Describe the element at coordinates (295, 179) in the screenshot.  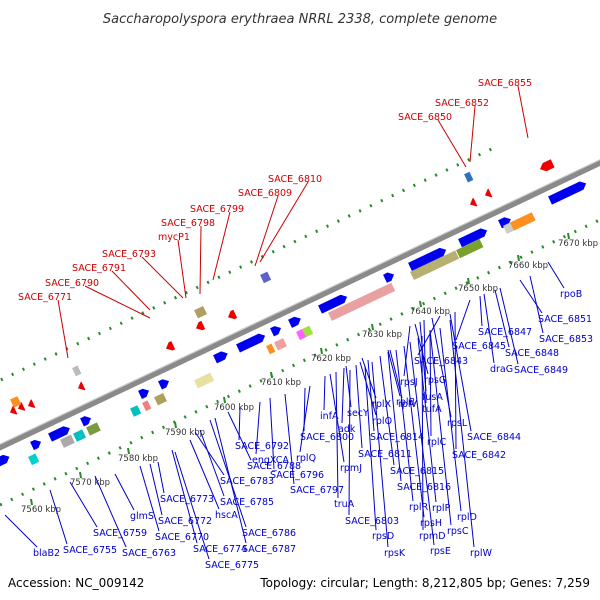
I see `reverse-gene-label: SACE_6810` at that location.